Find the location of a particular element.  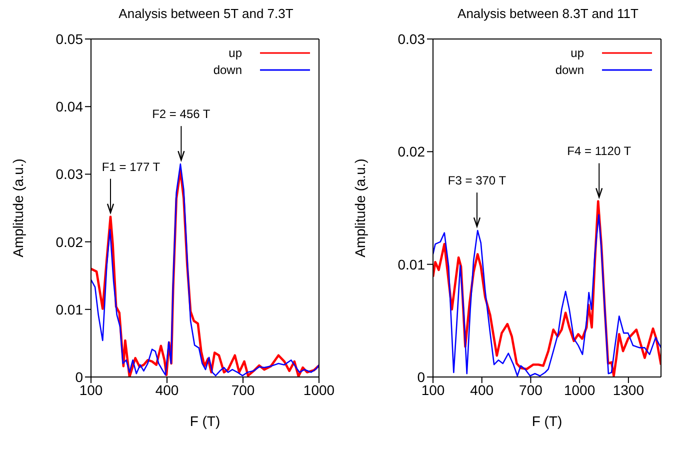

chart-title: Analysis between 8.3T and 11T is located at coordinates (548, 13).